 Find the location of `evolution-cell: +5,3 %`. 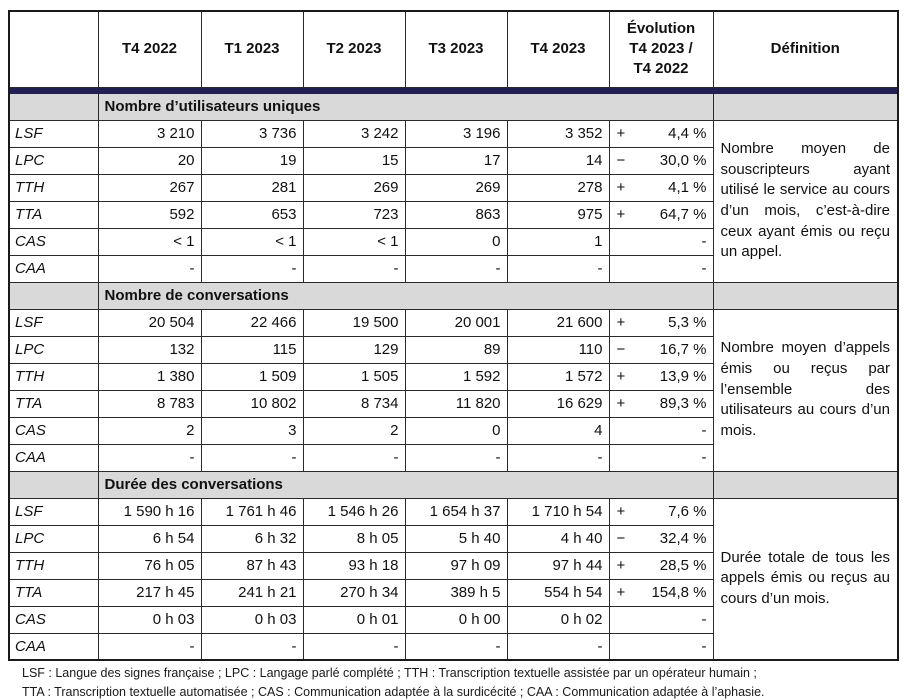

evolution-cell: +5,3 % is located at coordinates (661, 322).